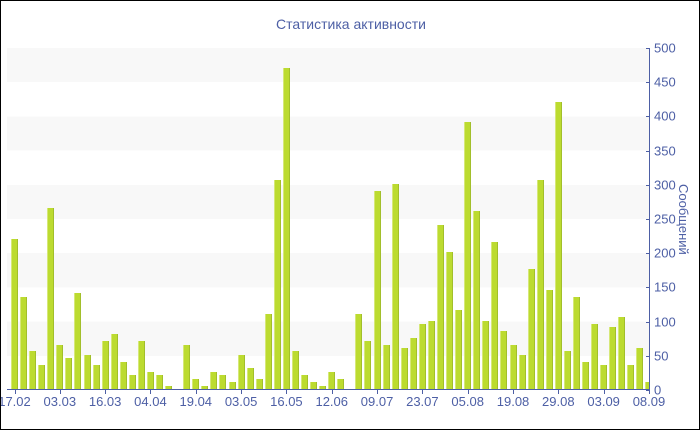 The width and height of the screenshot is (700, 430). Describe the element at coordinates (665, 219) in the screenshot. I see `y-tick-label: 250` at that location.